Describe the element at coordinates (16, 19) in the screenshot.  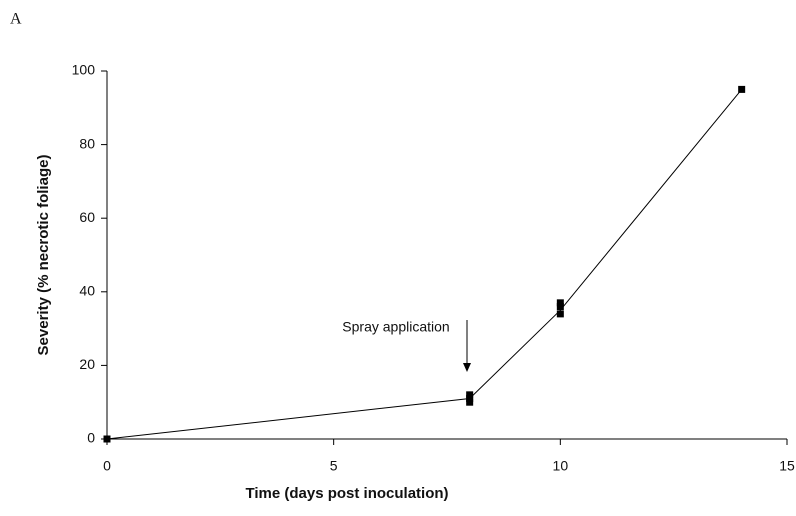
I see `panel-label: A` at that location.